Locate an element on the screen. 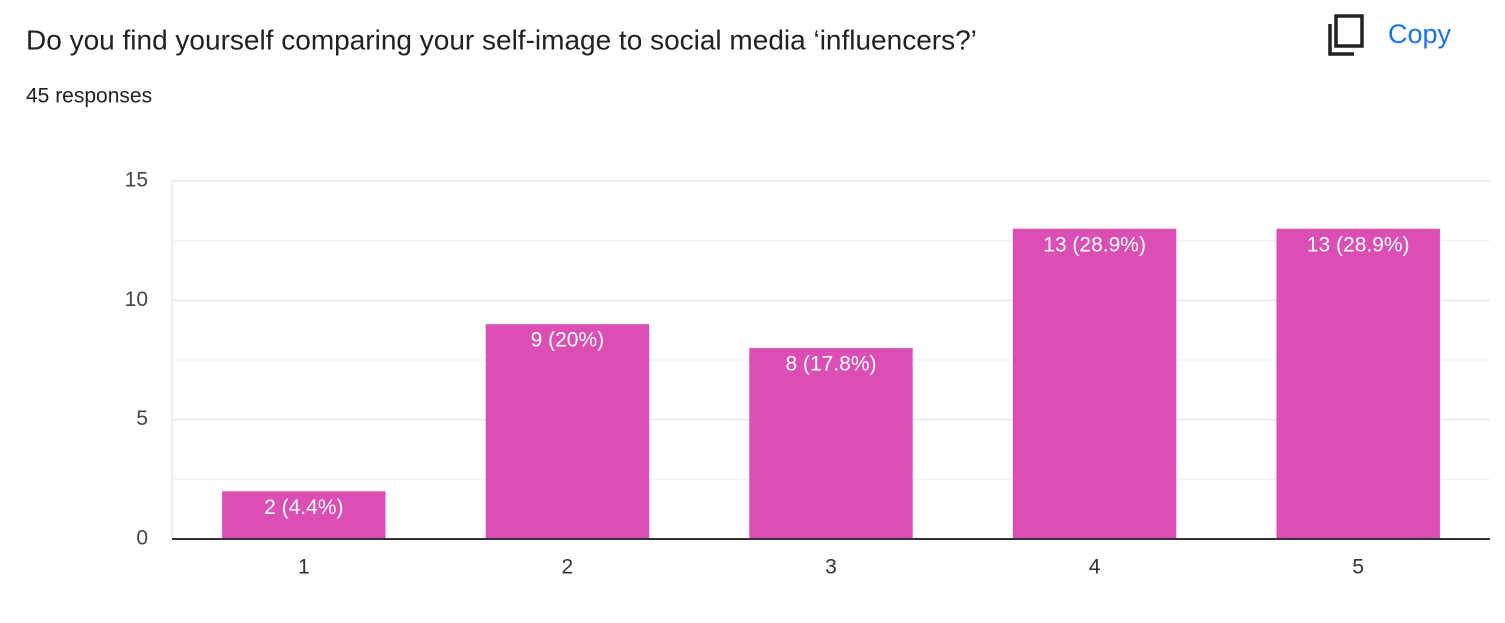 The width and height of the screenshot is (1505, 623). copy-icon-back is located at coordinates (1341, 40).